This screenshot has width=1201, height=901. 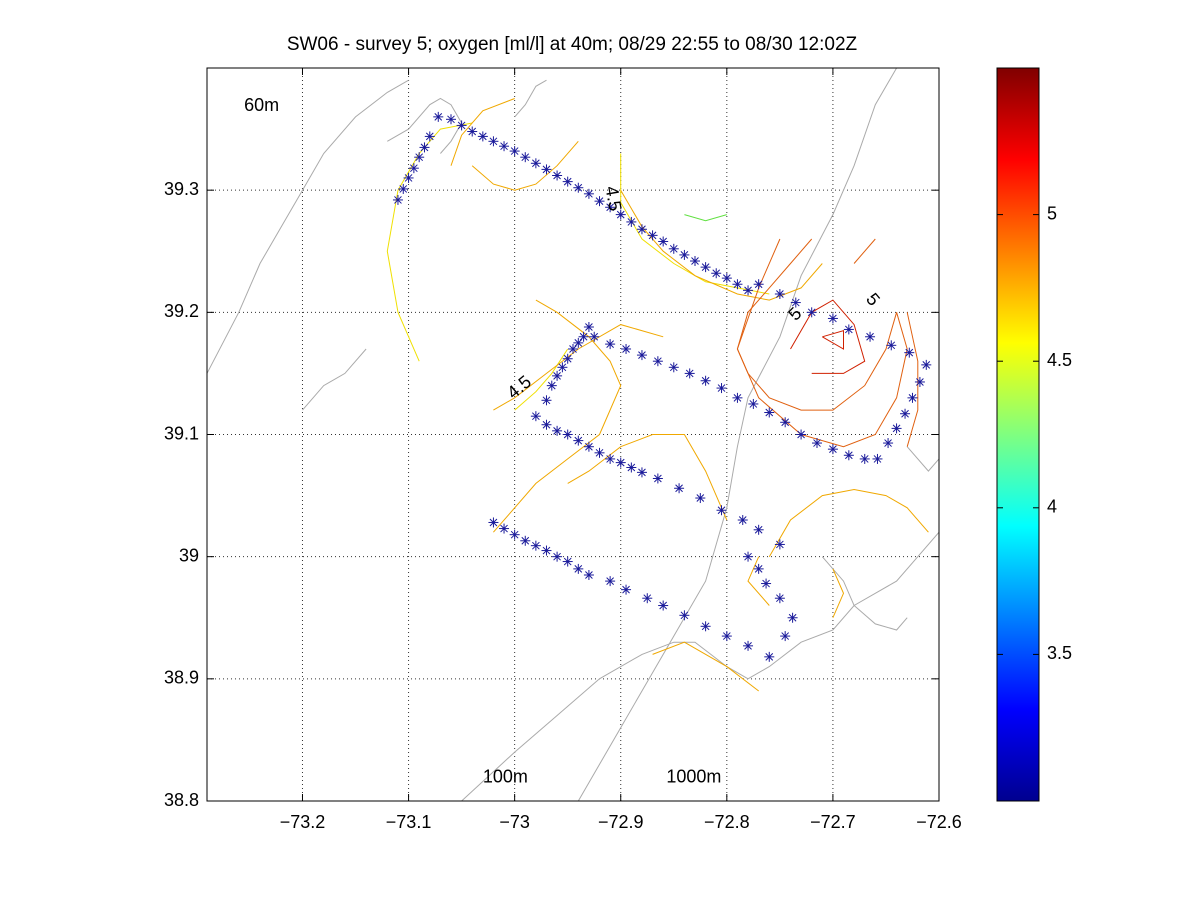 What do you see at coordinates (181, 800) in the screenshot?
I see `y-tick-label: 38.8` at bounding box center [181, 800].